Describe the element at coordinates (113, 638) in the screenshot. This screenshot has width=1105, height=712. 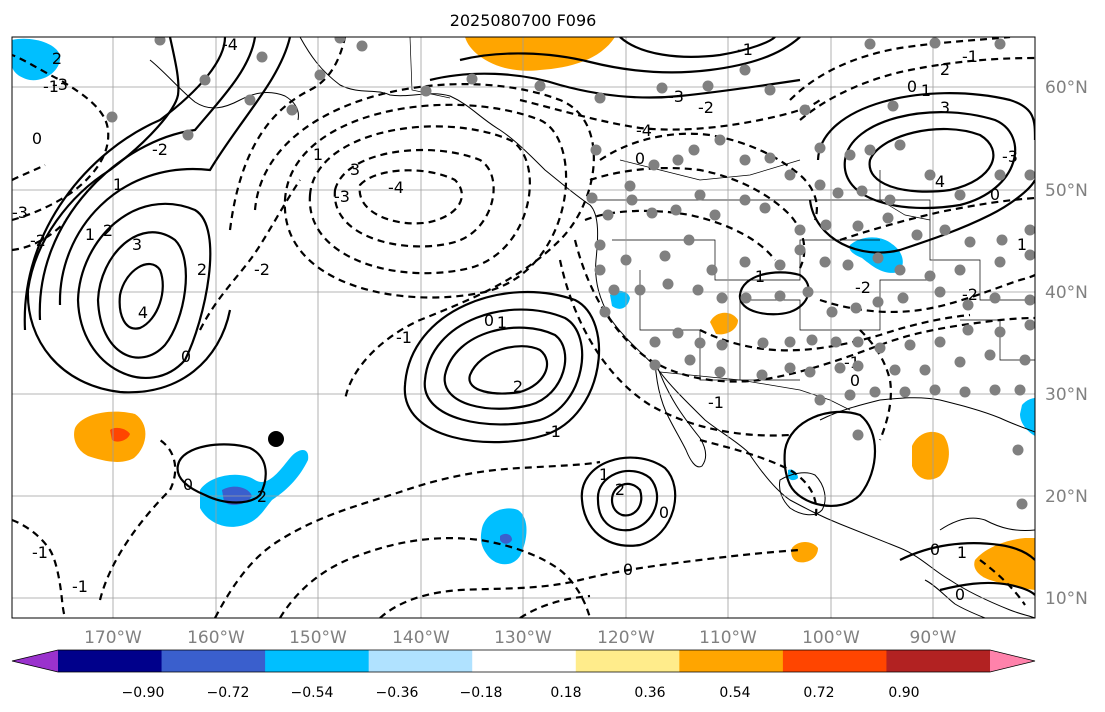
I see `lon-label: 170°W` at that location.